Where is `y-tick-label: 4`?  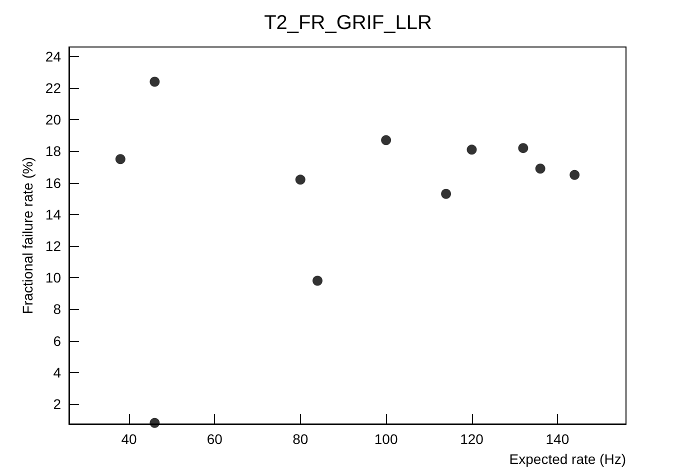
y-tick-label: 4 is located at coordinates (57, 372).